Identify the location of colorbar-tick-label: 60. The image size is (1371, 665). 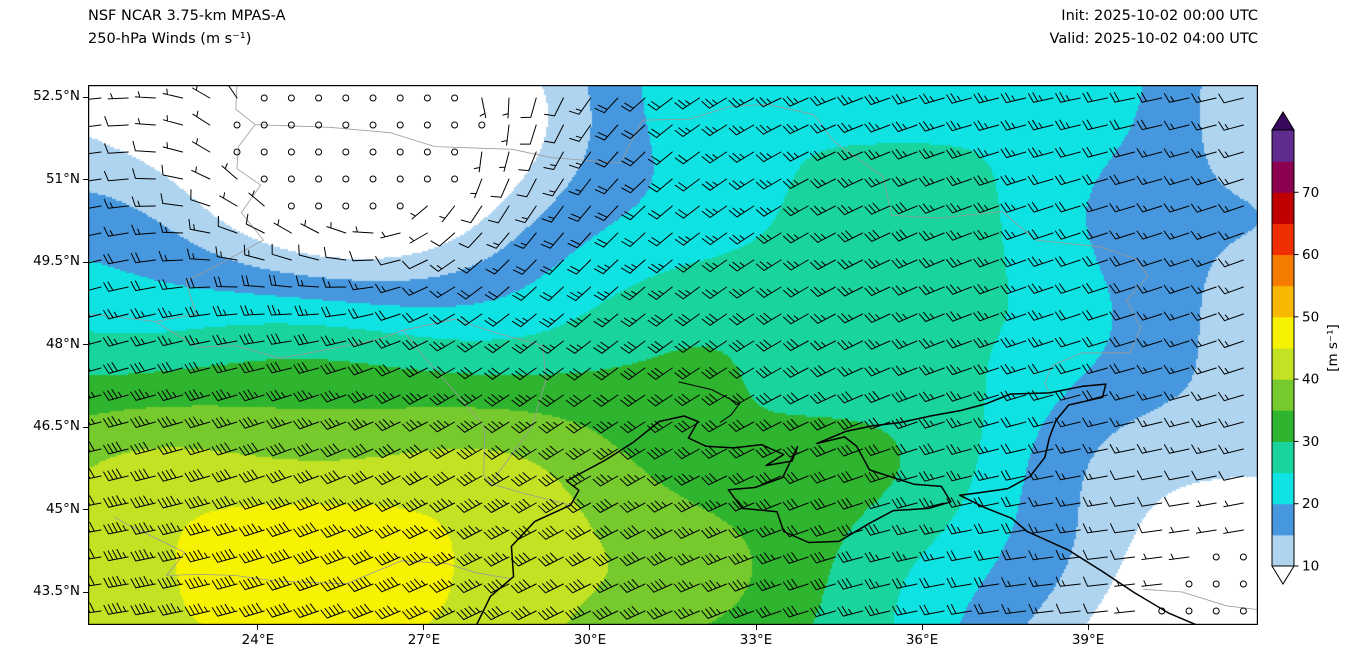
(1310, 255).